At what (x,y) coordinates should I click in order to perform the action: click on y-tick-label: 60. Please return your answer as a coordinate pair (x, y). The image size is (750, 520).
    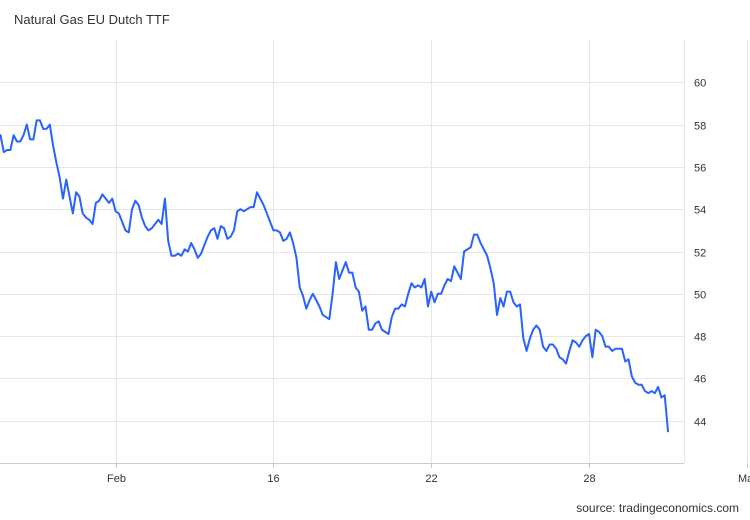
    Looking at the image, I should click on (700, 84).